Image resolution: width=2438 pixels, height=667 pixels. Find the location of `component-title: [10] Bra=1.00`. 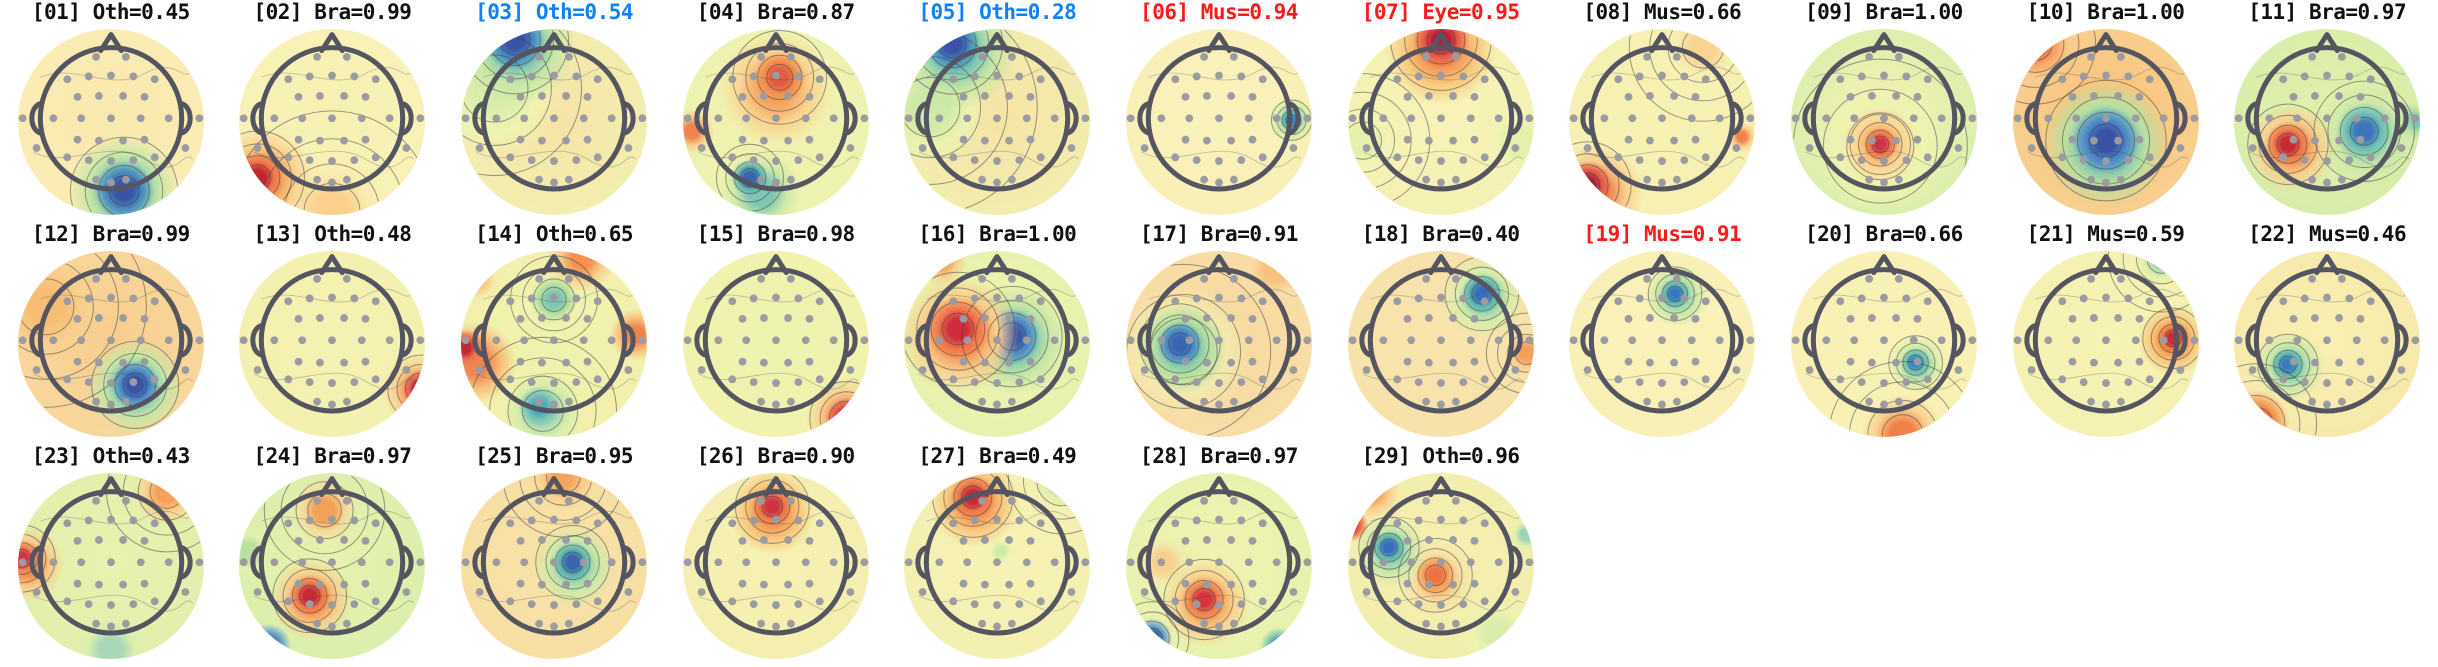

component-title: [10] Bra=1.00 is located at coordinates (2105, 12).